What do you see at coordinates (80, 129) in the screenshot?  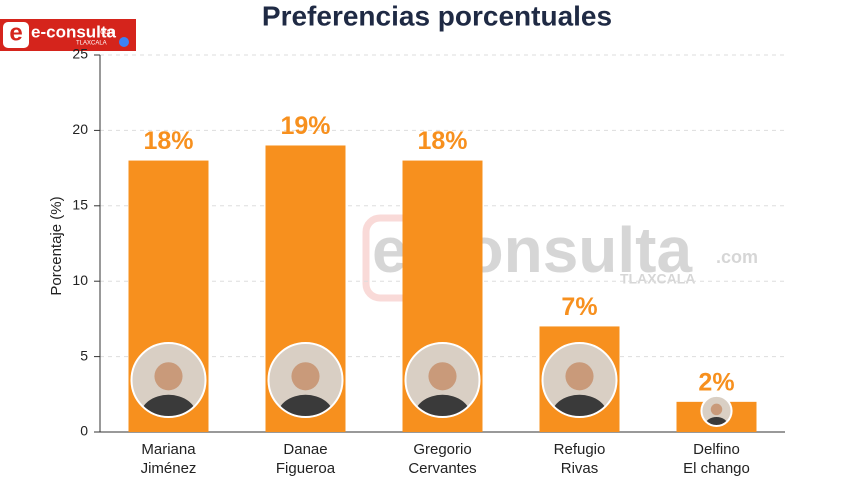 I see `y-tick-label: 20` at bounding box center [80, 129].